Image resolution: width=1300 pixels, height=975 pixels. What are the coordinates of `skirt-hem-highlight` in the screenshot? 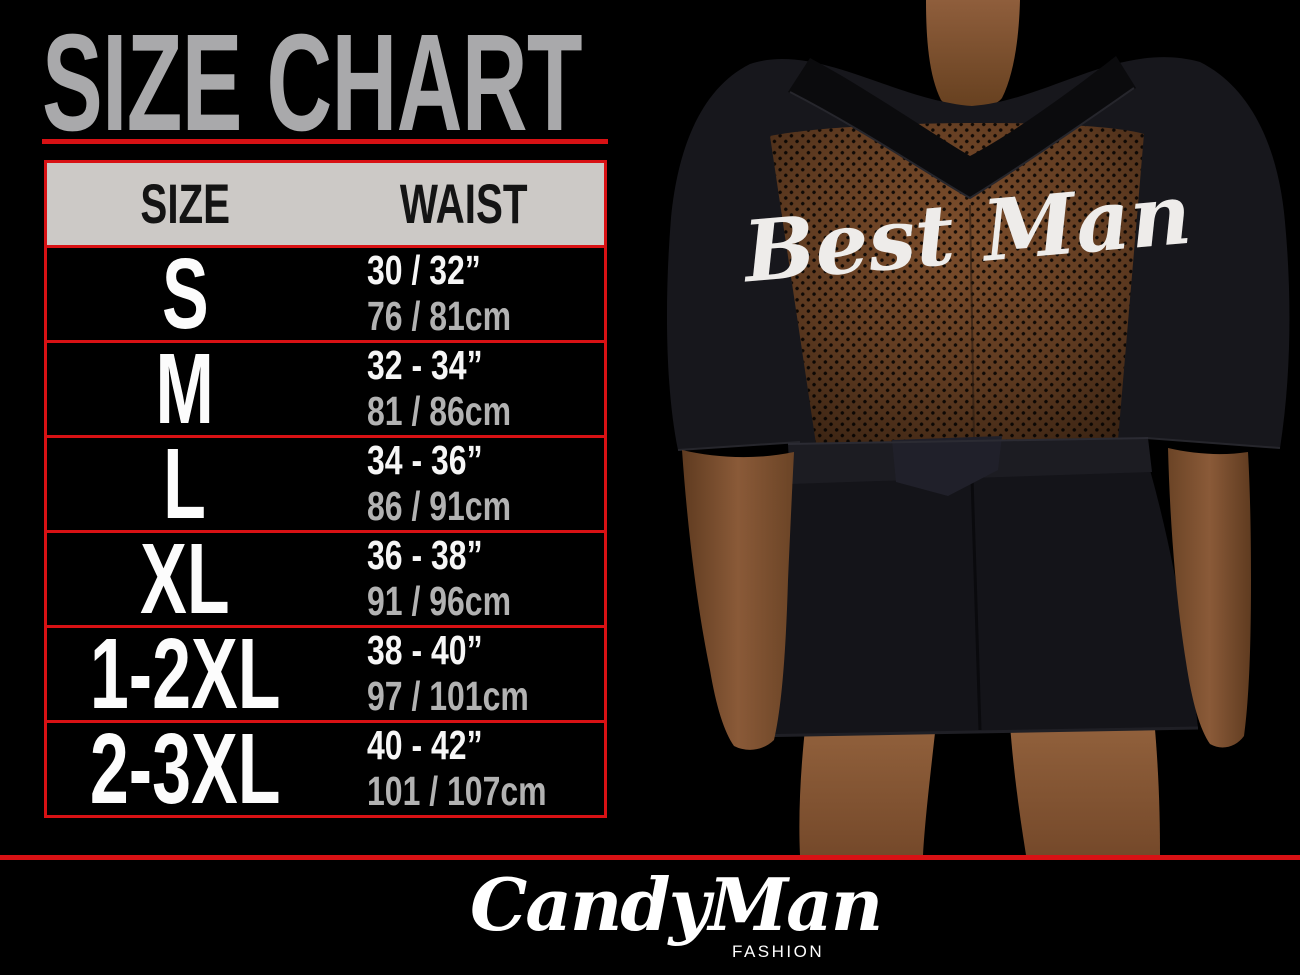 It's located at (974, 732).